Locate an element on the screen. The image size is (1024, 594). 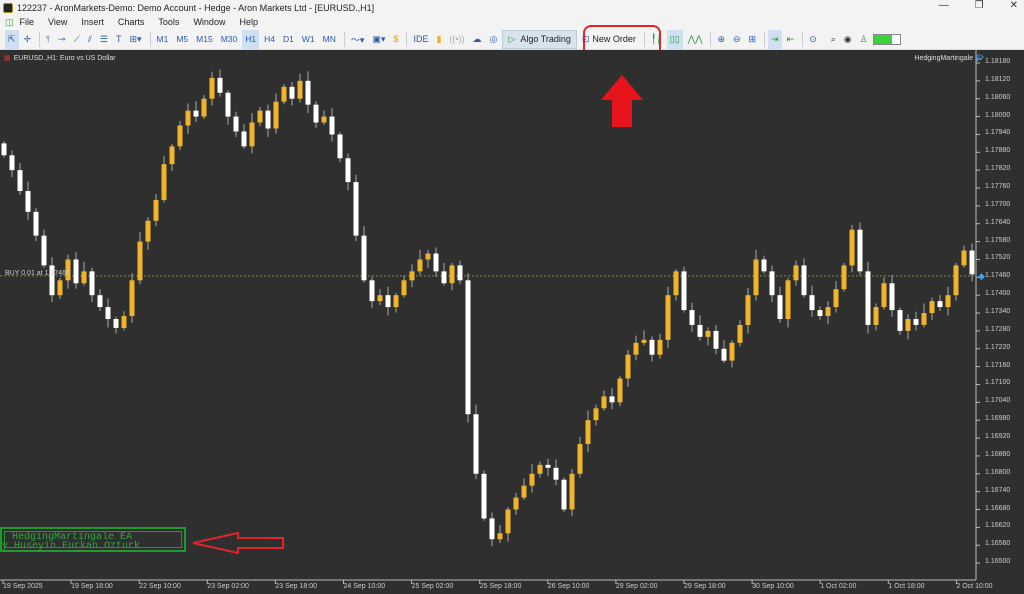
menu-help: Help is located at coordinates (248, 22).